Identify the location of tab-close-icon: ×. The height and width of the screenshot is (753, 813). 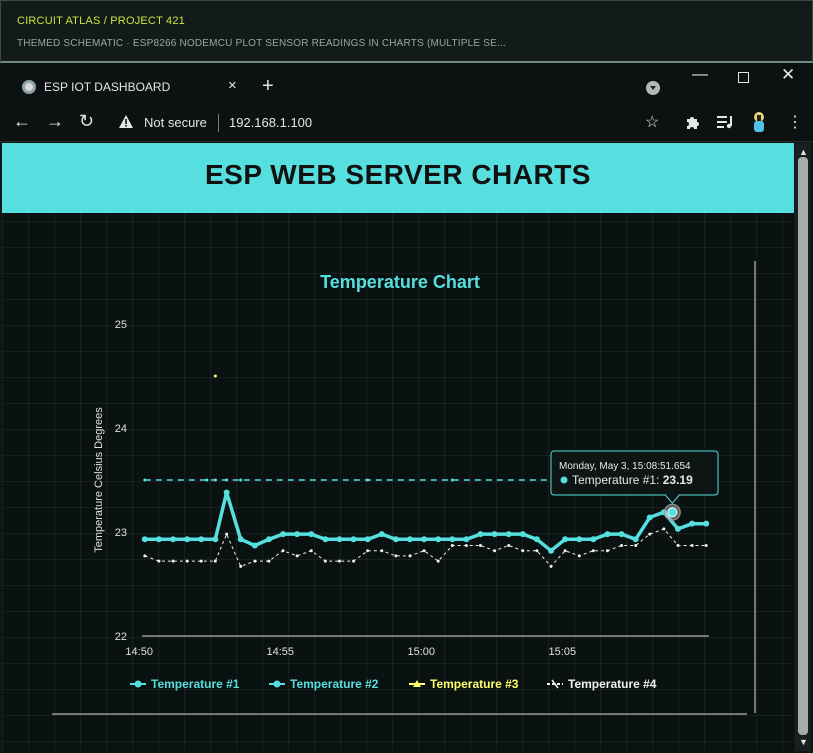
(232, 85).